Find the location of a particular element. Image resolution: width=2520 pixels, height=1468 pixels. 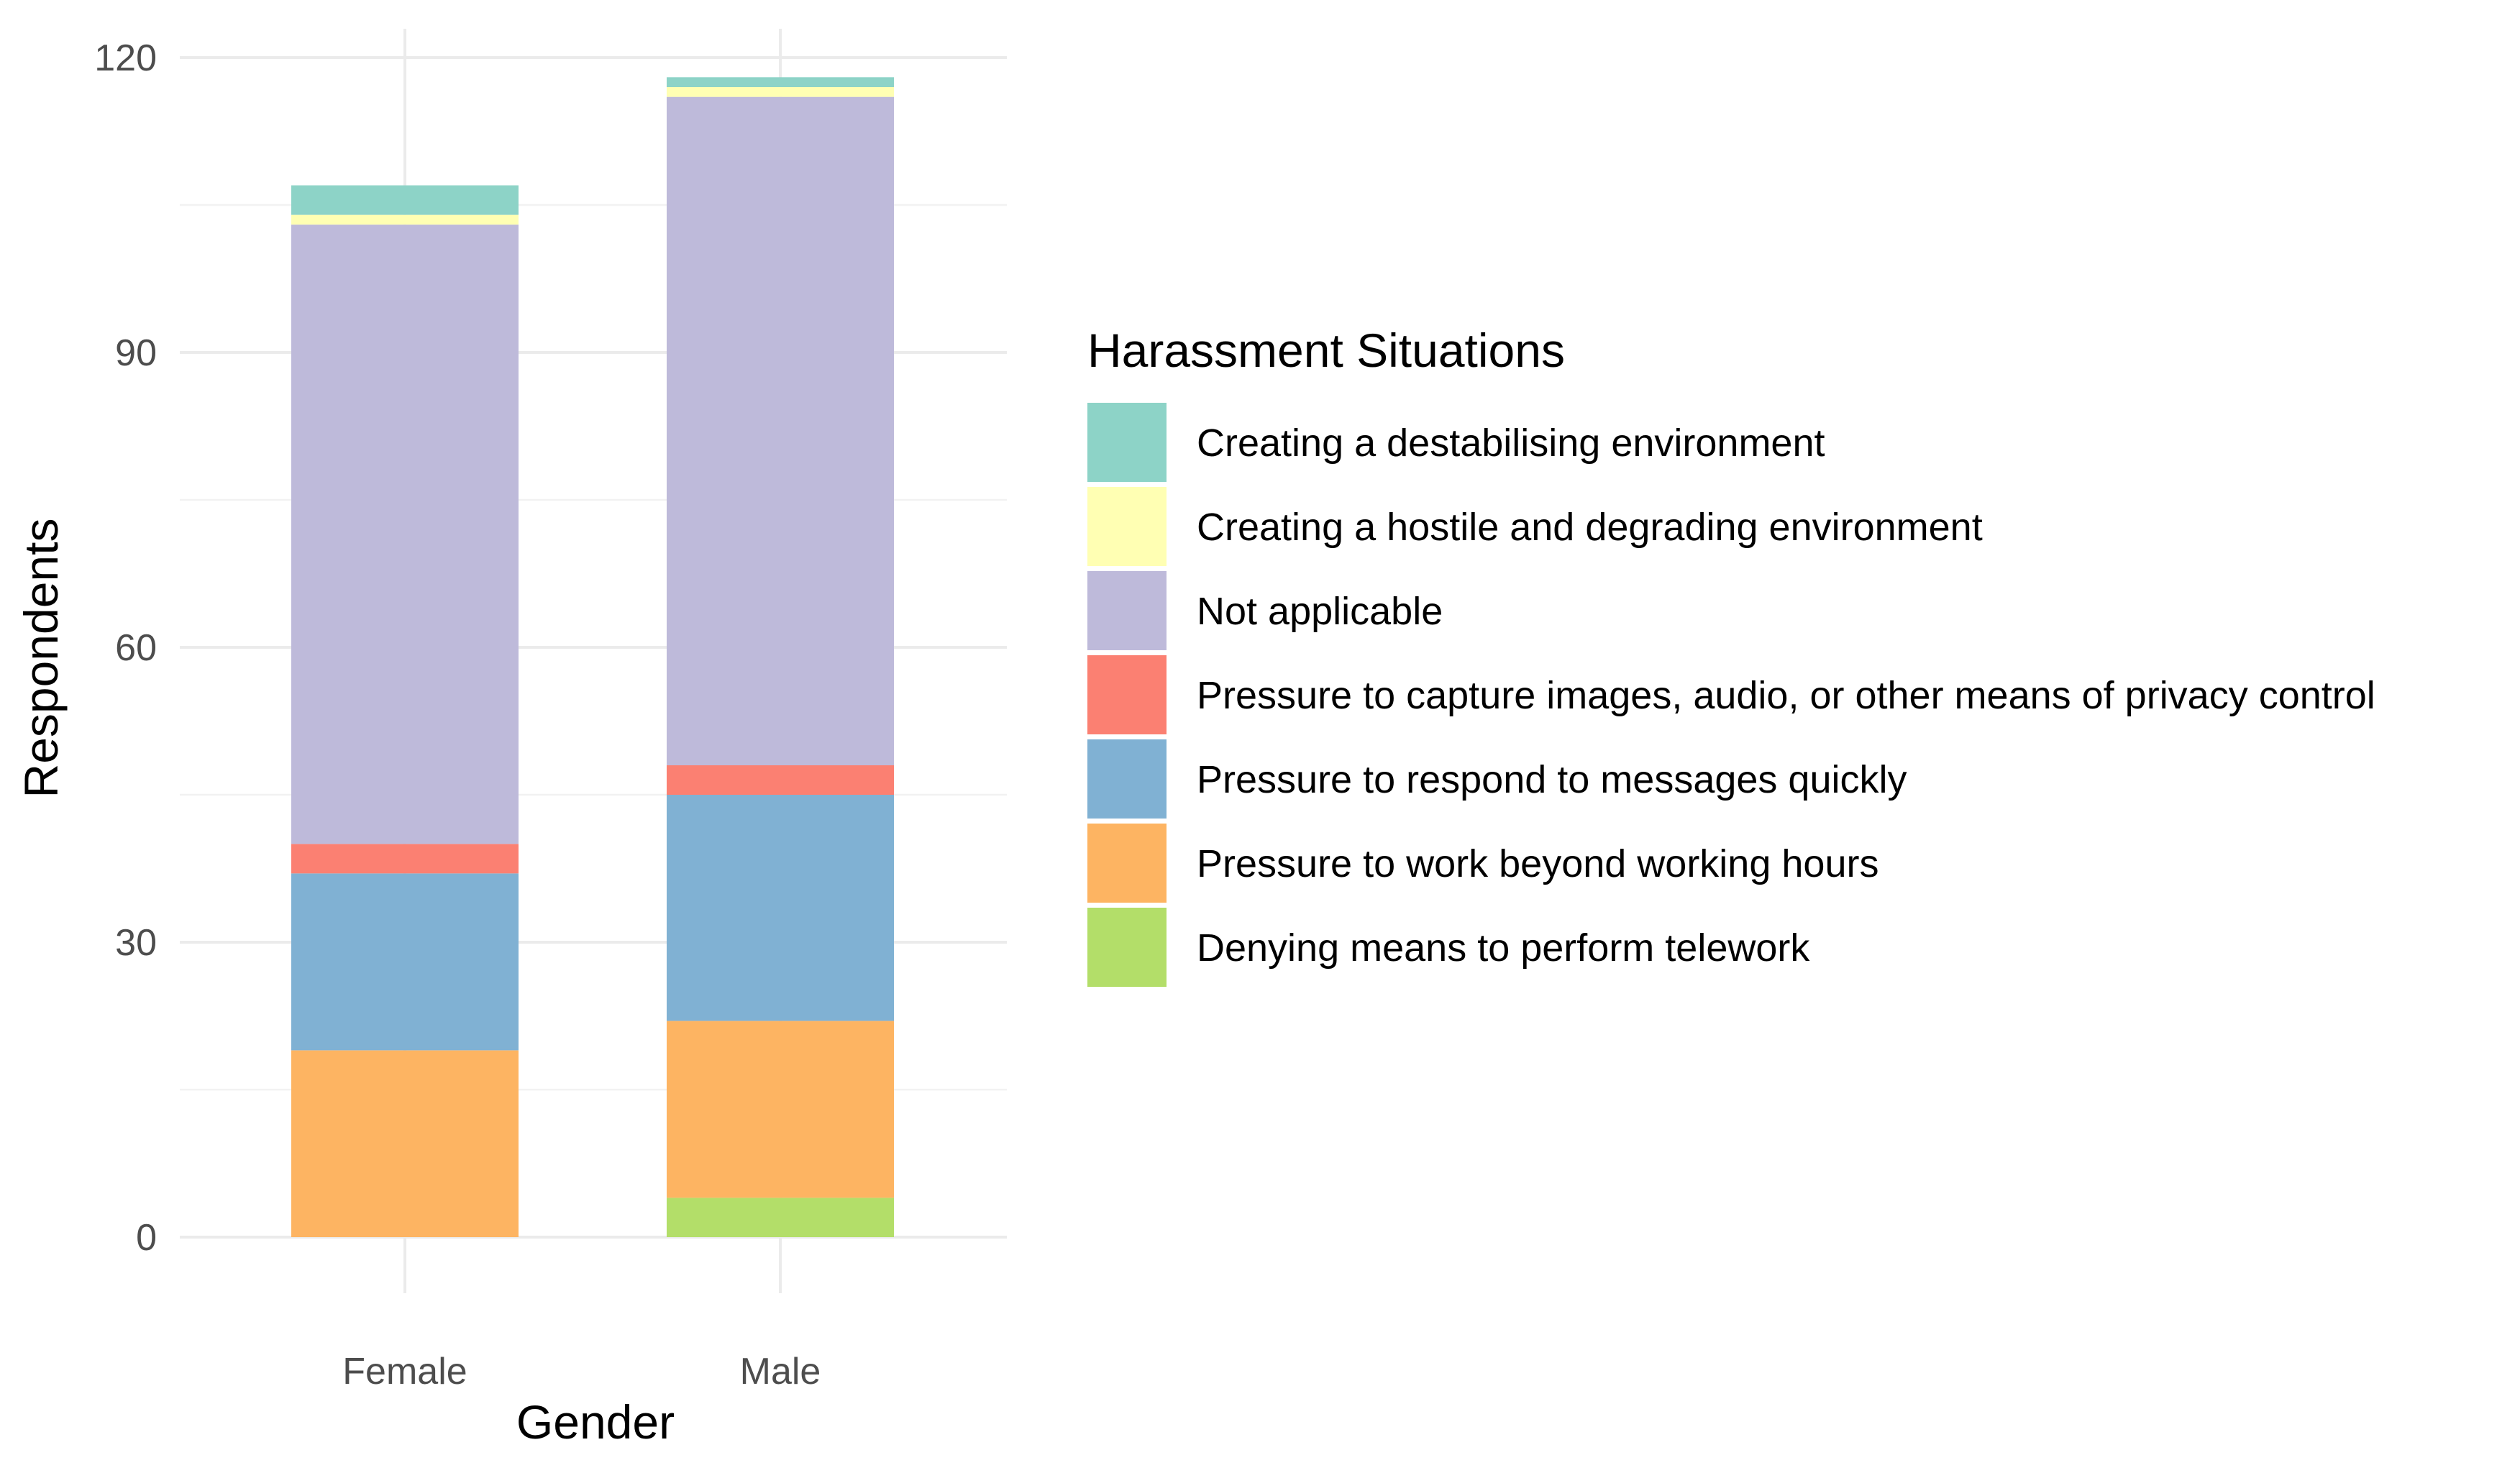

x-axis-title: Gender is located at coordinates (595, 1422).